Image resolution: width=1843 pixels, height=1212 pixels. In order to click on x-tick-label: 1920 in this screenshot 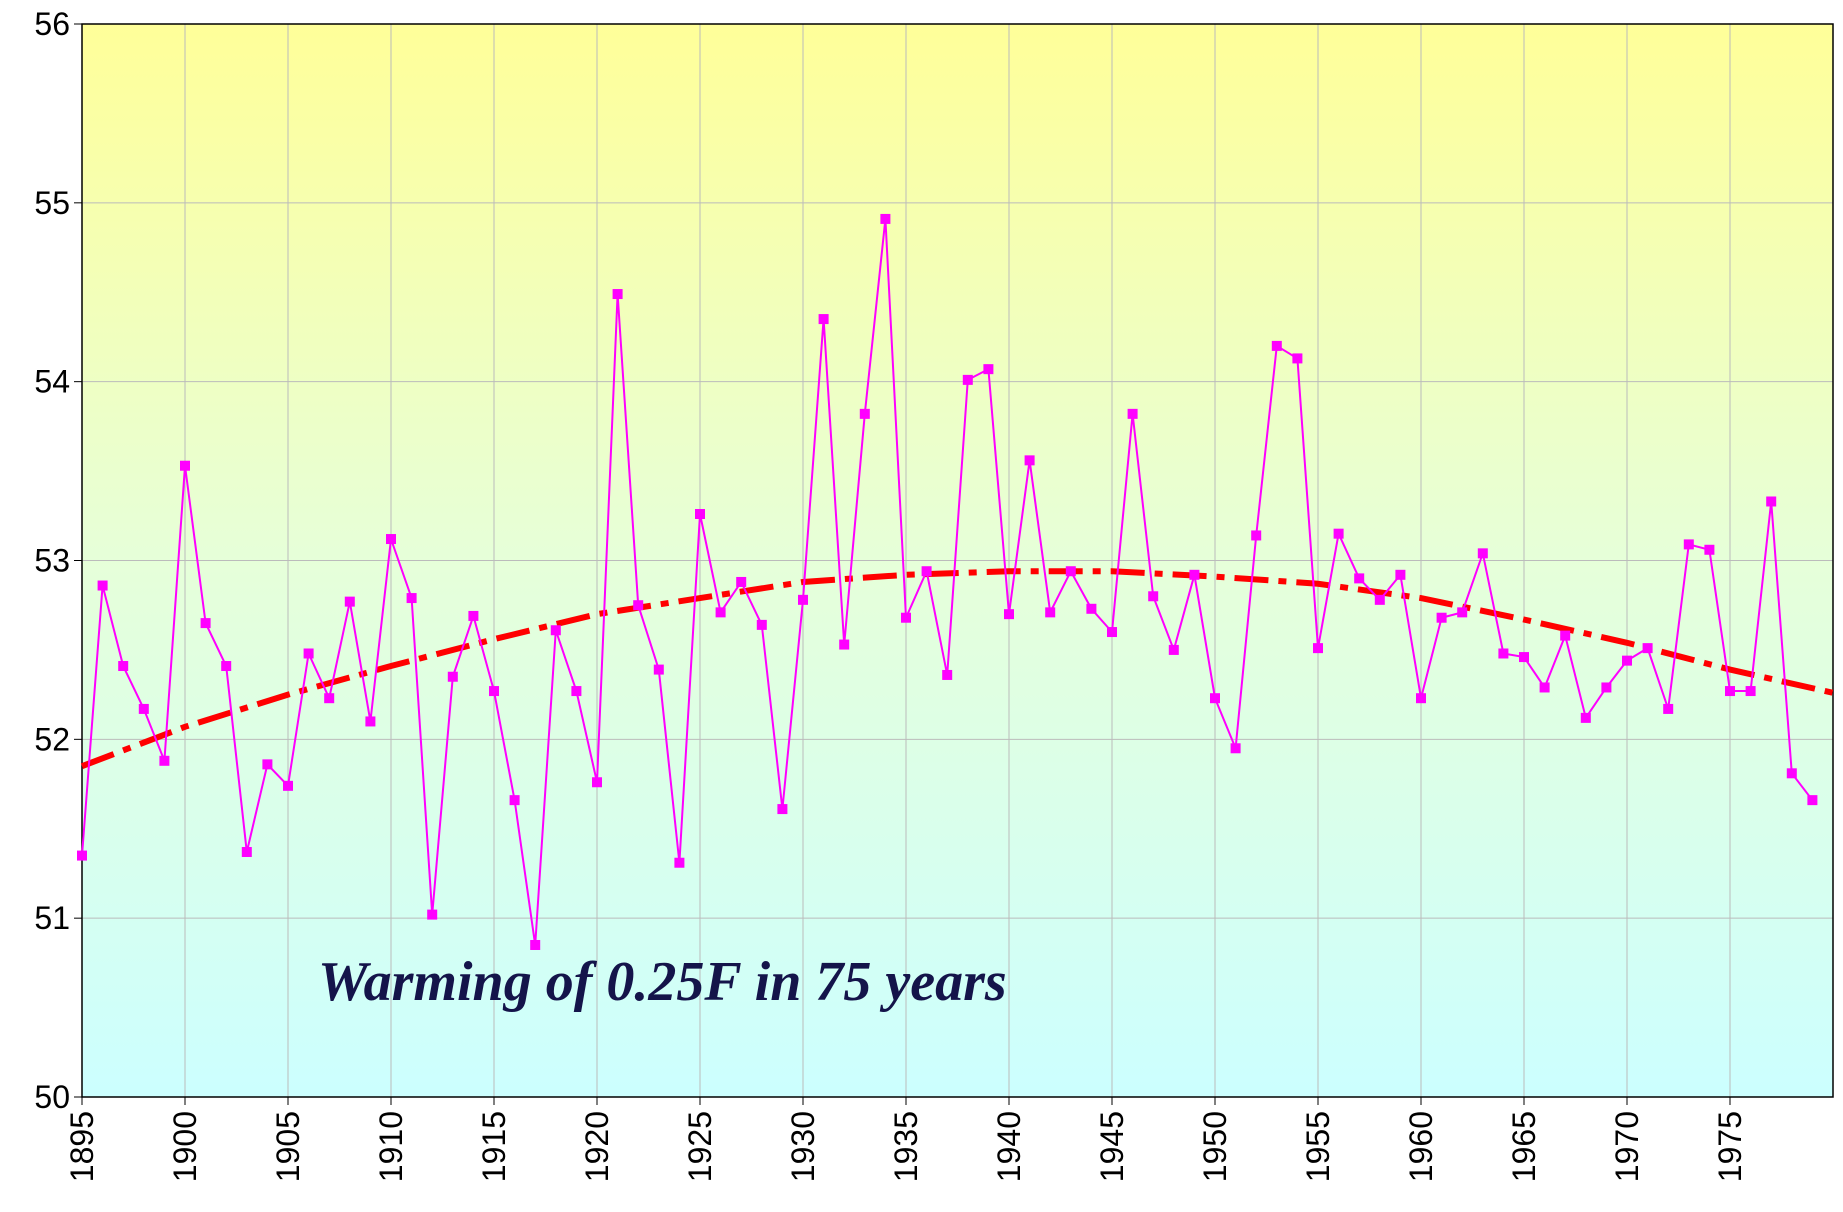, I will do `click(597, 1146)`.